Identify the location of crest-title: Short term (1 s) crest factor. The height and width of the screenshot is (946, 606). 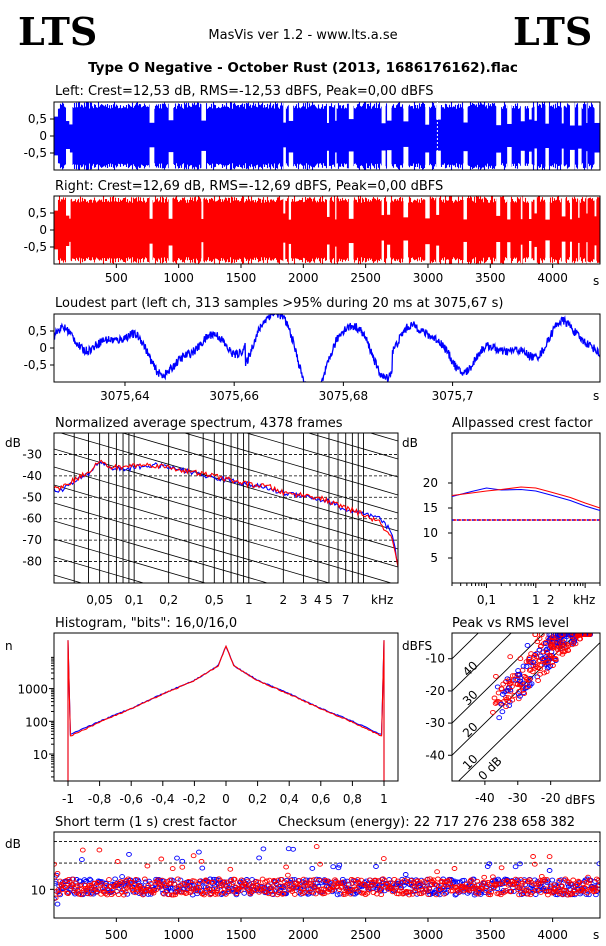
(146, 822).